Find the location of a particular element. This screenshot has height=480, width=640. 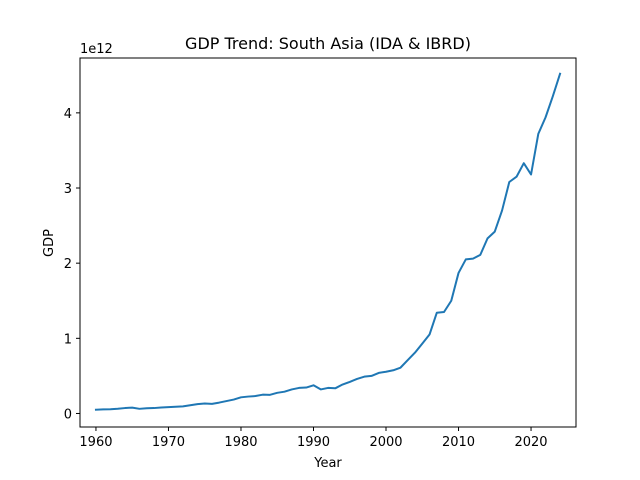

y-tick-label-4: 4 is located at coordinates (68, 114).